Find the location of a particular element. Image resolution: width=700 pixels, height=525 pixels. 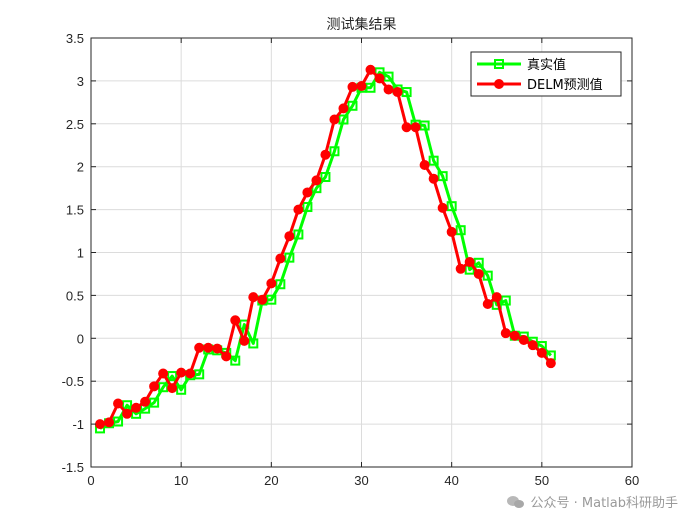

watermark: 公众号 · Matlab科研助手 is located at coordinates (592, 501).